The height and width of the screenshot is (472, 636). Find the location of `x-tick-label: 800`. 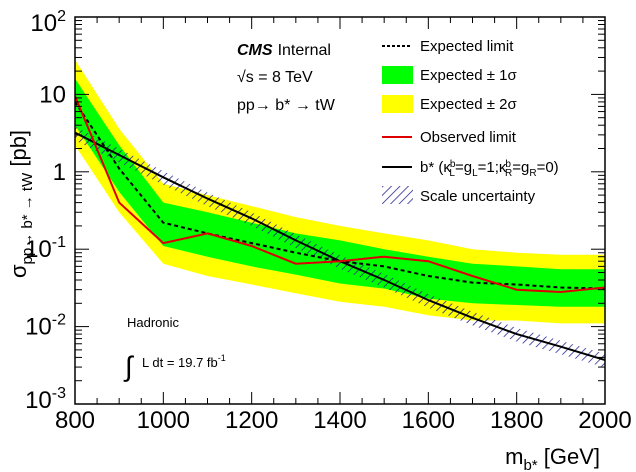

x-tick-label: 800 is located at coordinates (75, 420).